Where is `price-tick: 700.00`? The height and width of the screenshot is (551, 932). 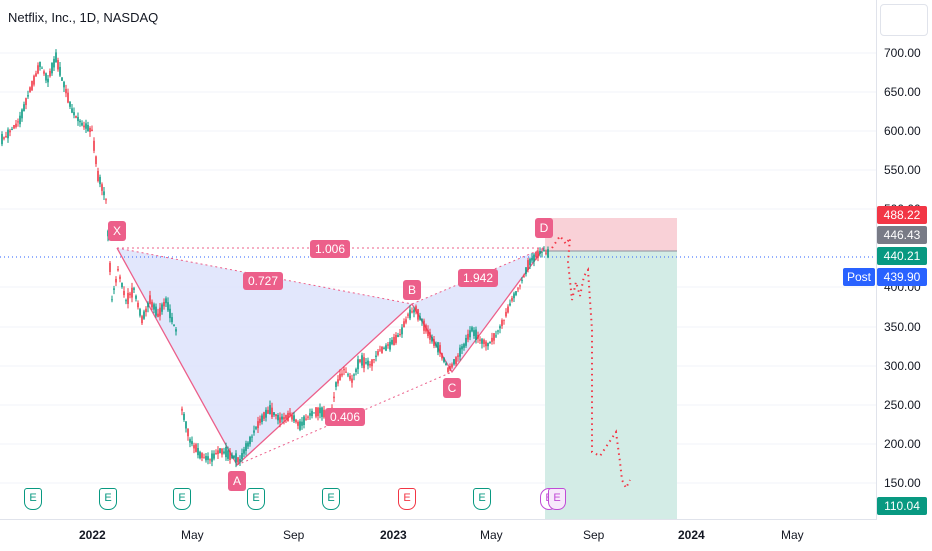 price-tick: 700.00 is located at coordinates (902, 53).